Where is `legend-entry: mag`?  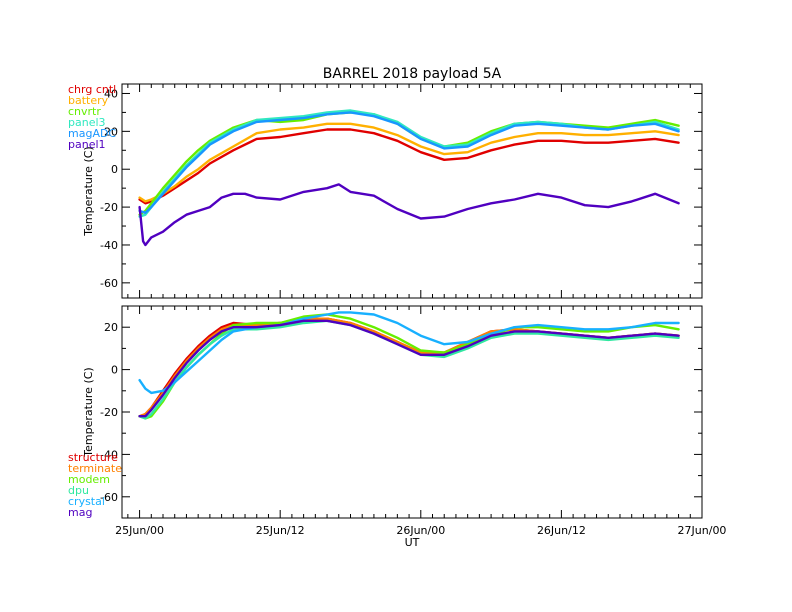
legend-entry: mag is located at coordinates (80, 512).